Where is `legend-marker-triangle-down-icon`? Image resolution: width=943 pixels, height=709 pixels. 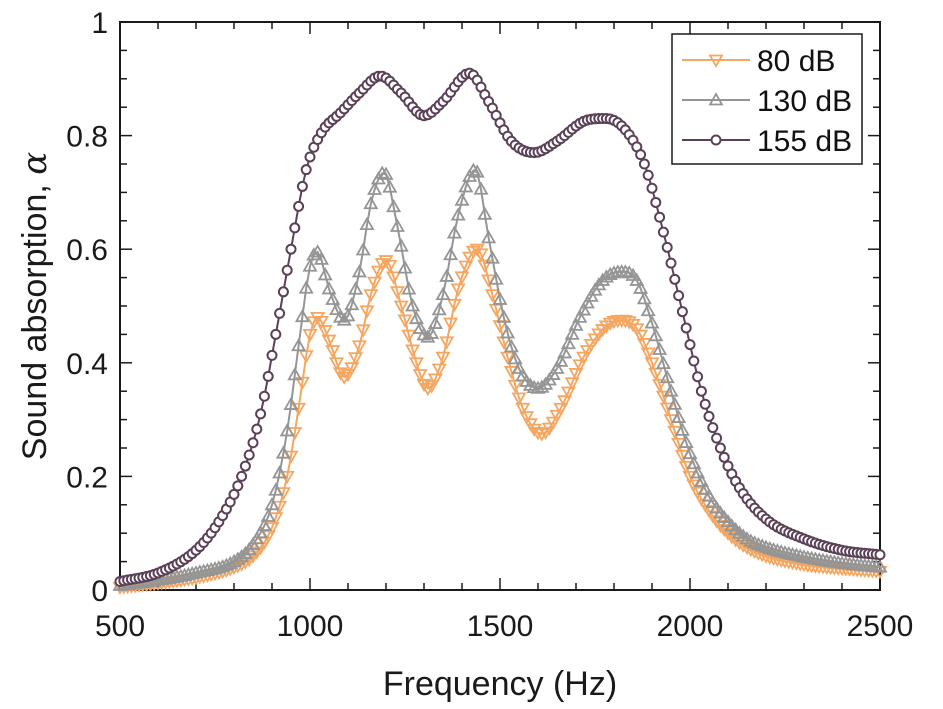
legend-marker-triangle-down-icon is located at coordinates (716, 61).